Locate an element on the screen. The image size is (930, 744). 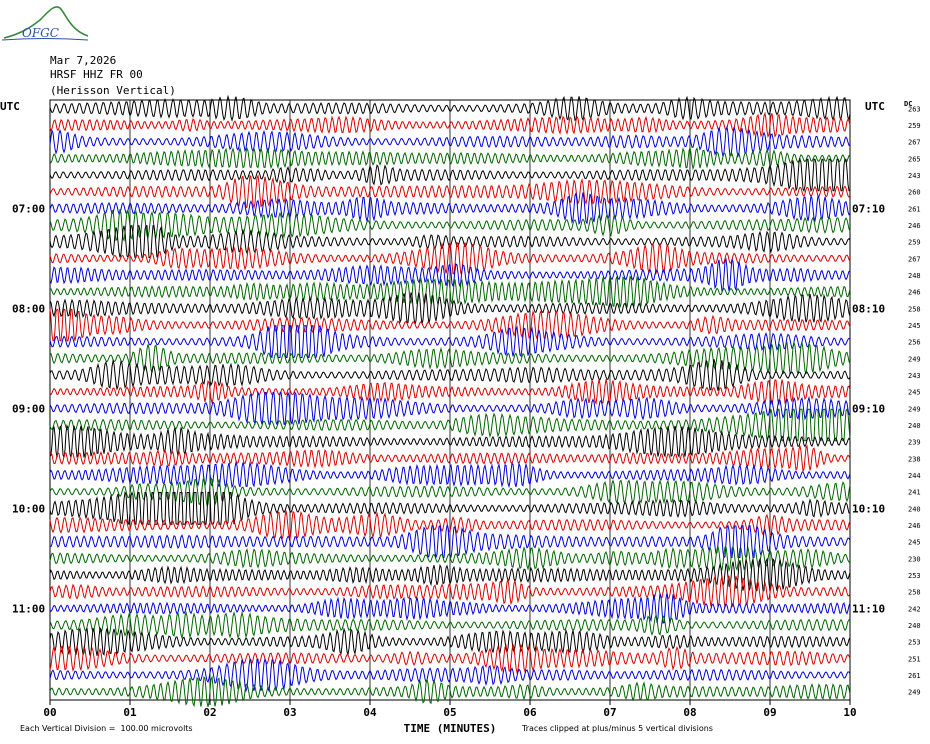
dc-label: DC is located at coordinates (908, 104).